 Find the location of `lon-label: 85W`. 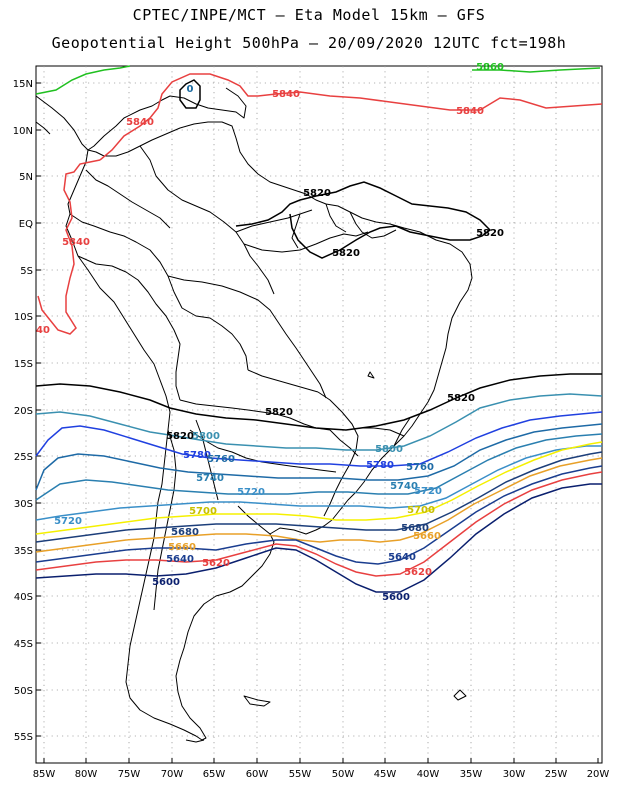

lon-label: 85W is located at coordinates (44, 774).